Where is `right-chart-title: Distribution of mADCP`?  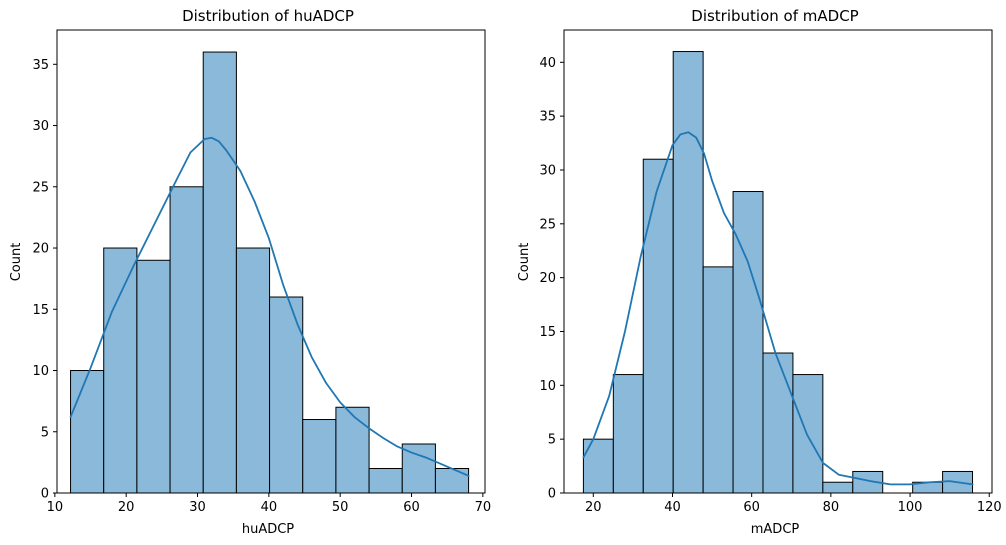
right-chart-title: Distribution of mADCP is located at coordinates (774, 16).